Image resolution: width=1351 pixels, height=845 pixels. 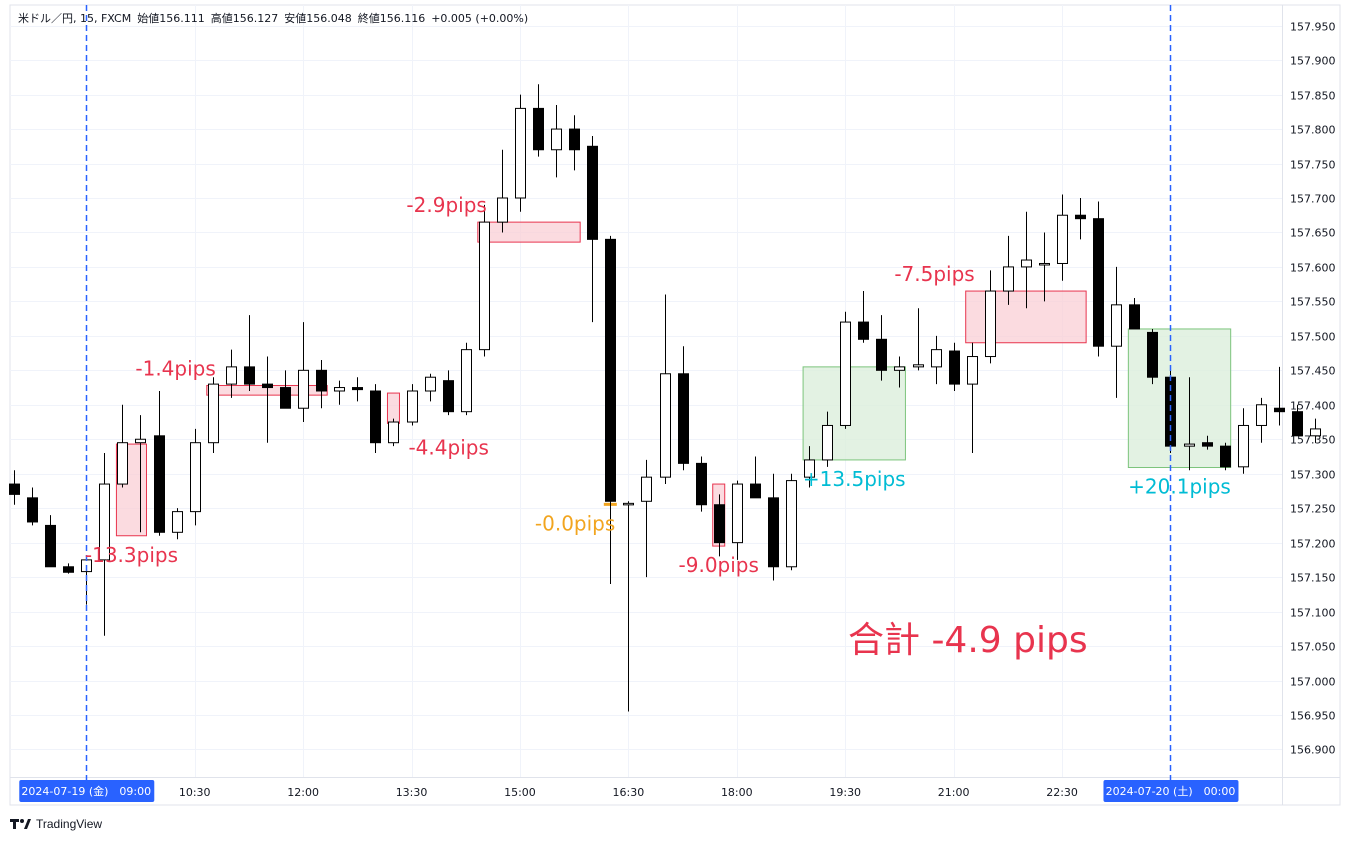 I want to click on time-tick-label: 12:00, so click(x=303, y=792).